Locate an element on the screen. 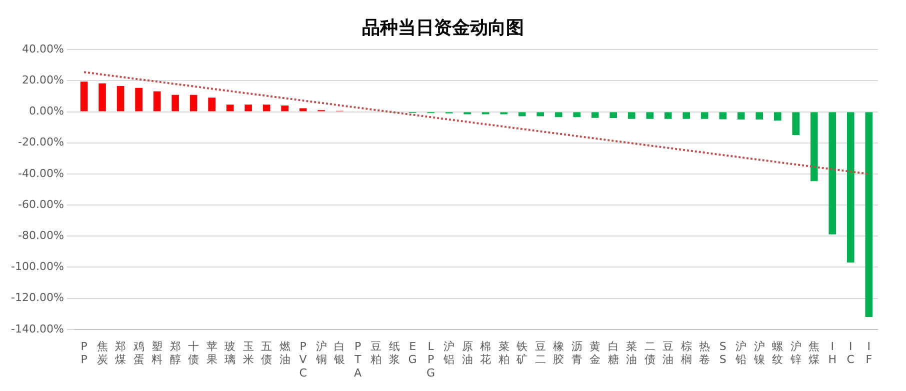  x-tick-label: 玻璃 is located at coordinates (230, 353).